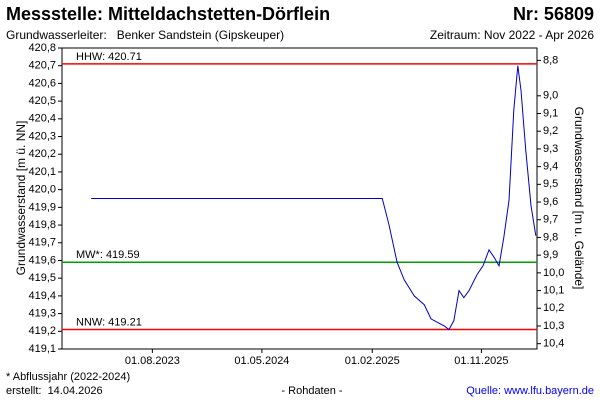 This screenshot has width=600, height=405. What do you see at coordinates (42, 260) in the screenshot?
I see `y-tick-label: 419,6` at bounding box center [42, 260].